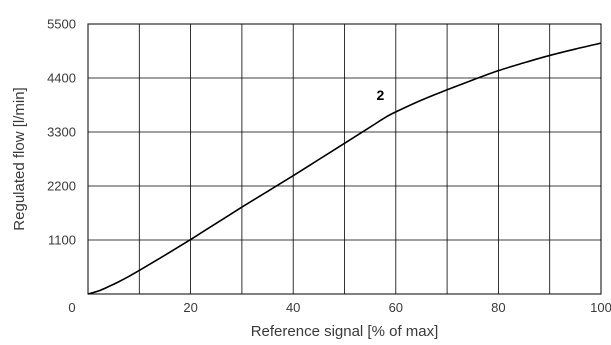 The image size is (611, 345). Describe the element at coordinates (190, 307) in the screenshot. I see `x-tick-label: 20` at that location.